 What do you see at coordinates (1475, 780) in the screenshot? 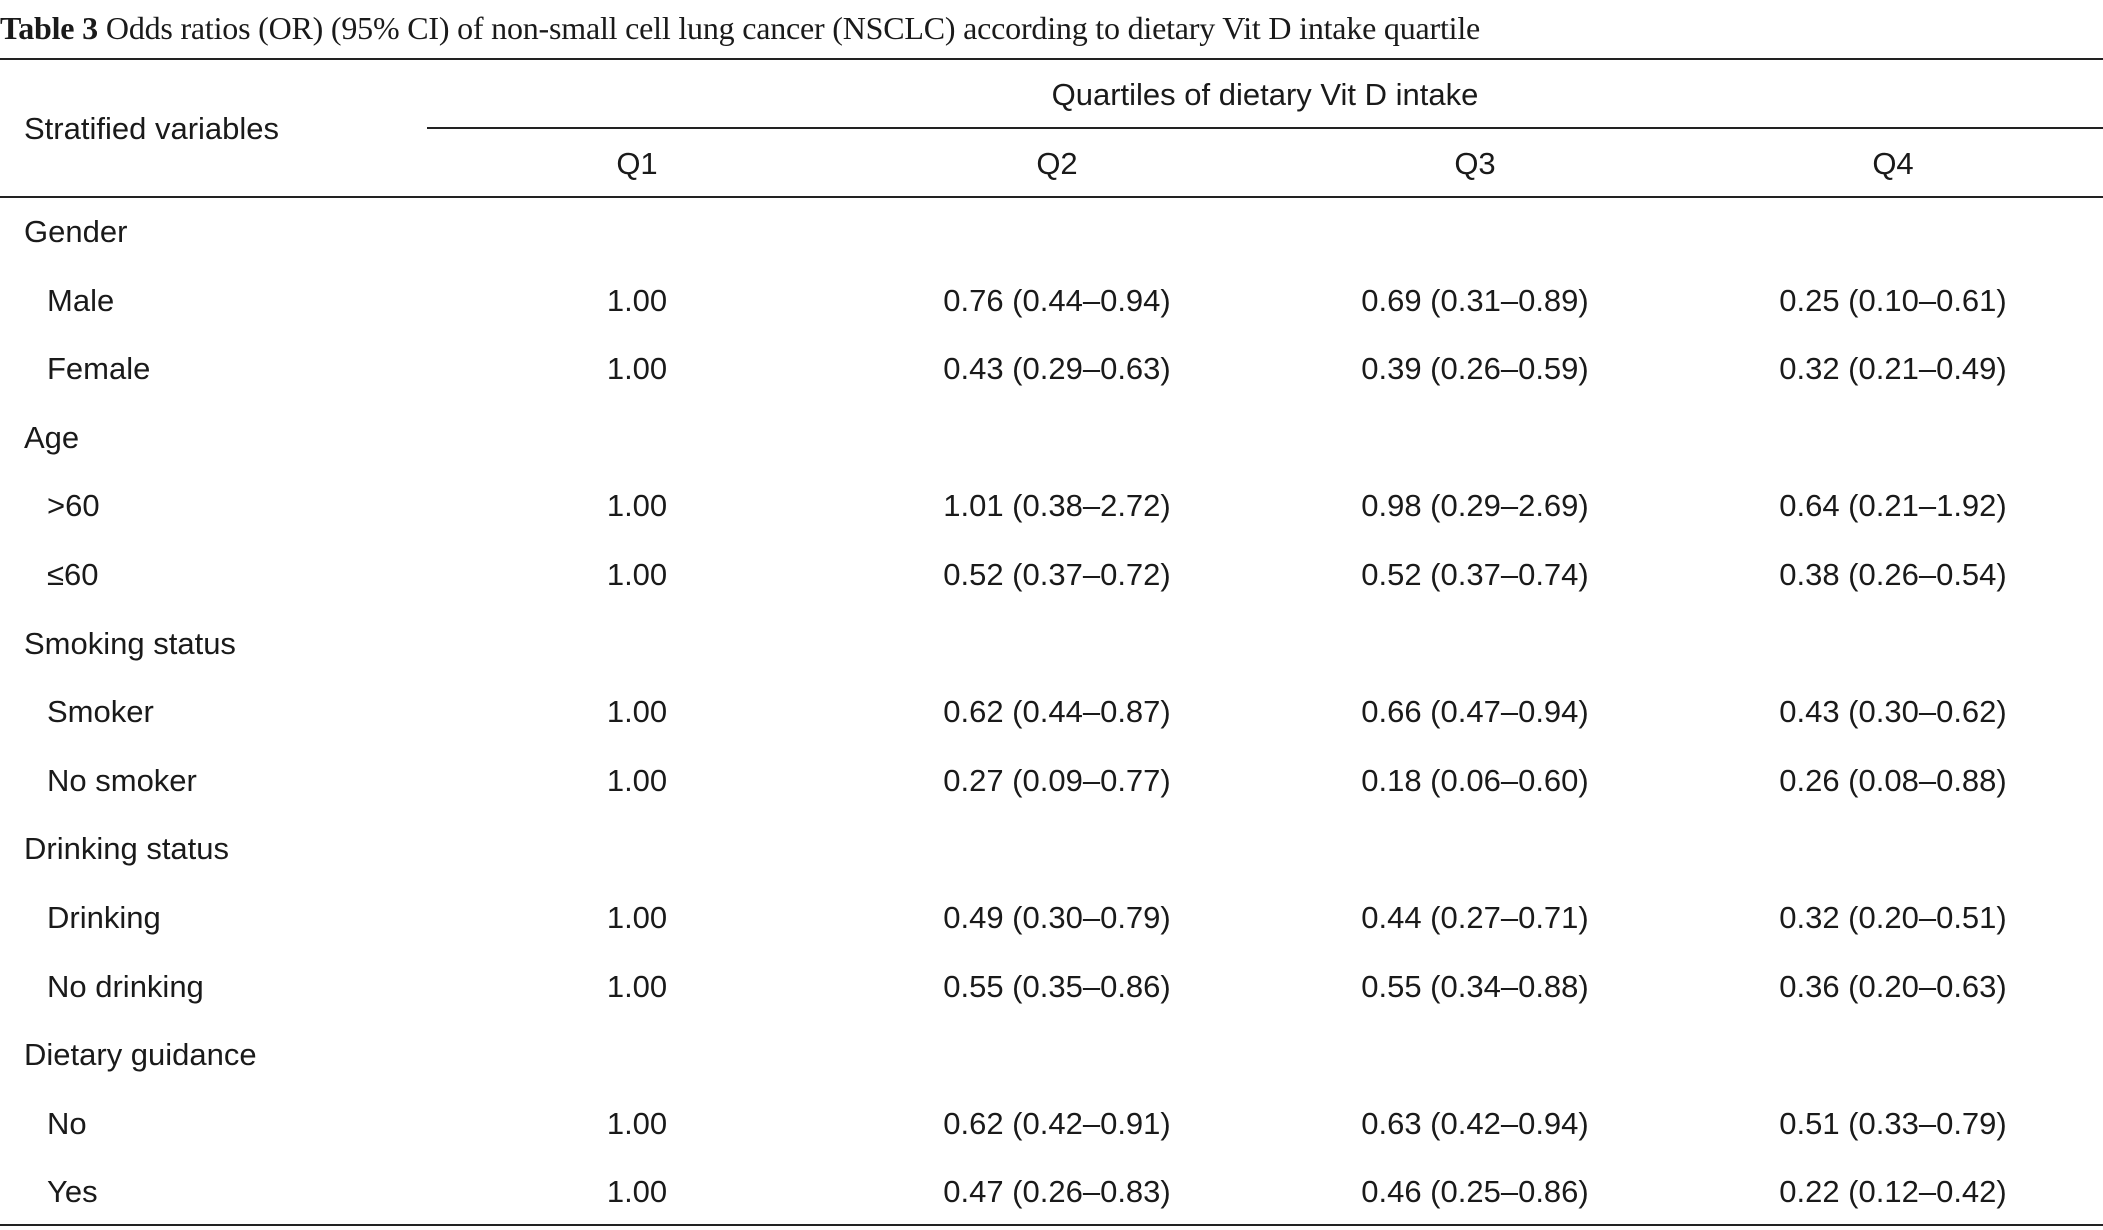
I see `table-cell-q3: 0.18 (0.06–0.60)` at bounding box center [1475, 780].